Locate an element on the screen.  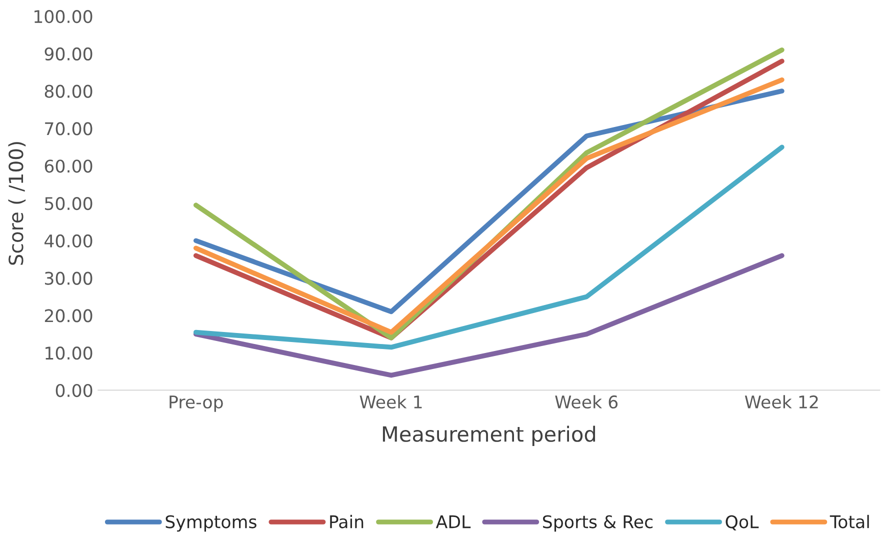
y-tick-label: 90.00 is located at coordinates (68, 53).